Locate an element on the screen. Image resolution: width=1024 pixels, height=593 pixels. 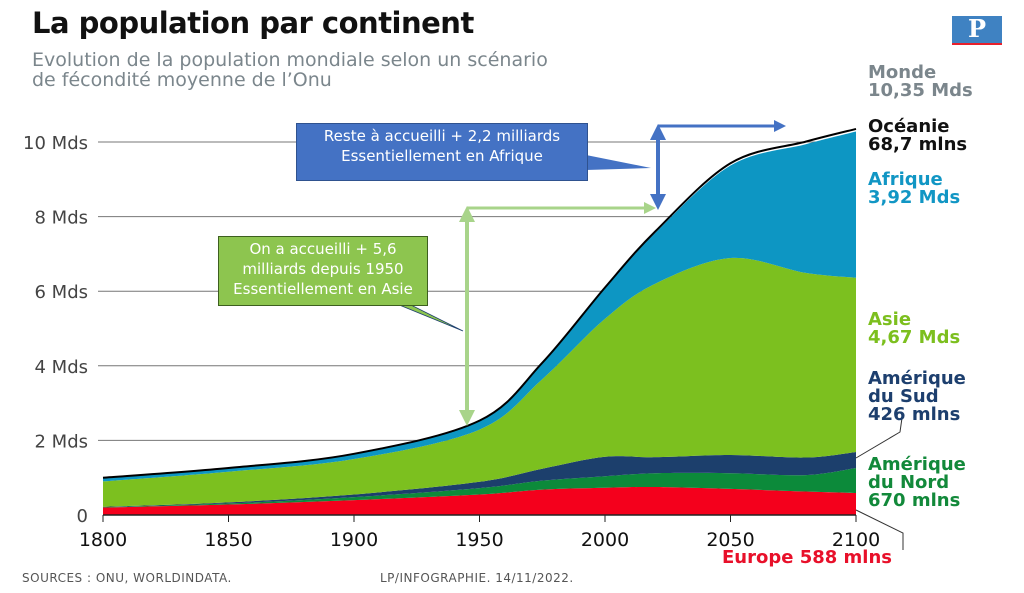
x-tick-label: 2050 is located at coordinates (730, 540).